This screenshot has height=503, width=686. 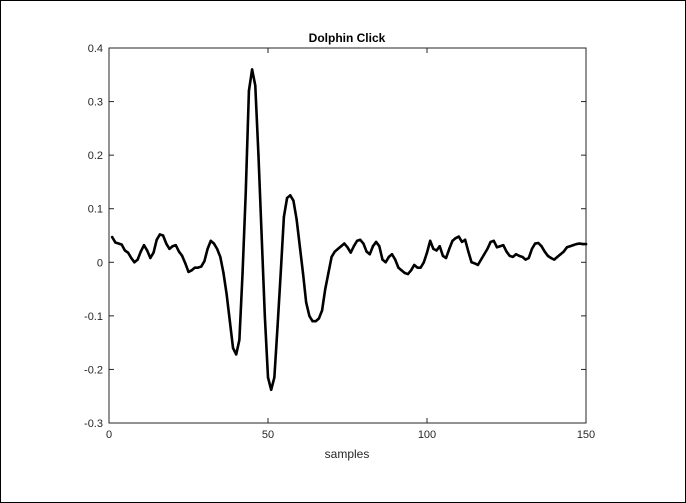 I want to click on chart-title: Dolphin Click, so click(x=347, y=38).